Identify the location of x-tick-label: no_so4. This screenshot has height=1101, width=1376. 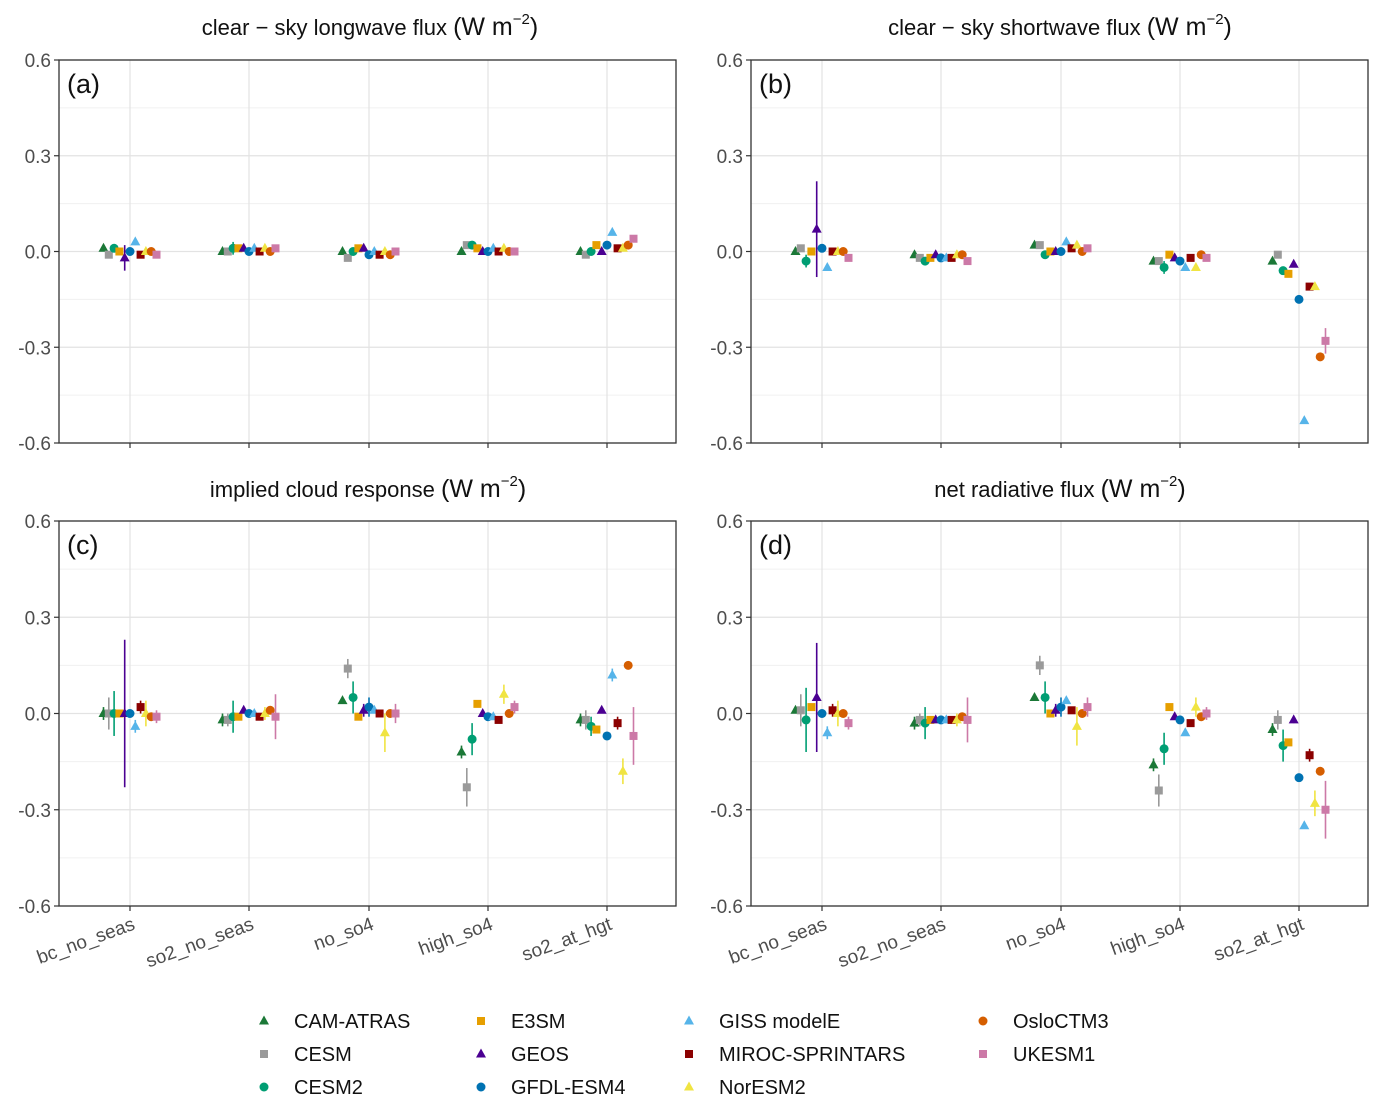
(344, 934).